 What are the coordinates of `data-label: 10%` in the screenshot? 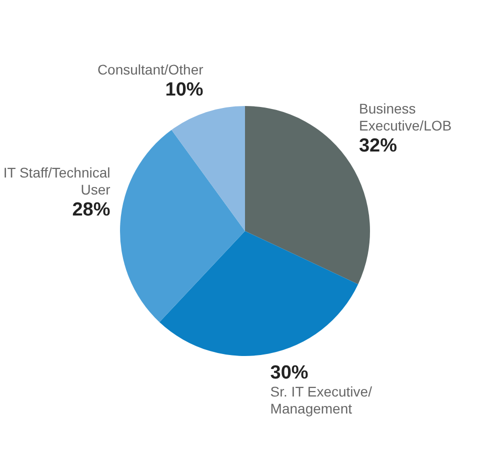 It's located at (184, 89).